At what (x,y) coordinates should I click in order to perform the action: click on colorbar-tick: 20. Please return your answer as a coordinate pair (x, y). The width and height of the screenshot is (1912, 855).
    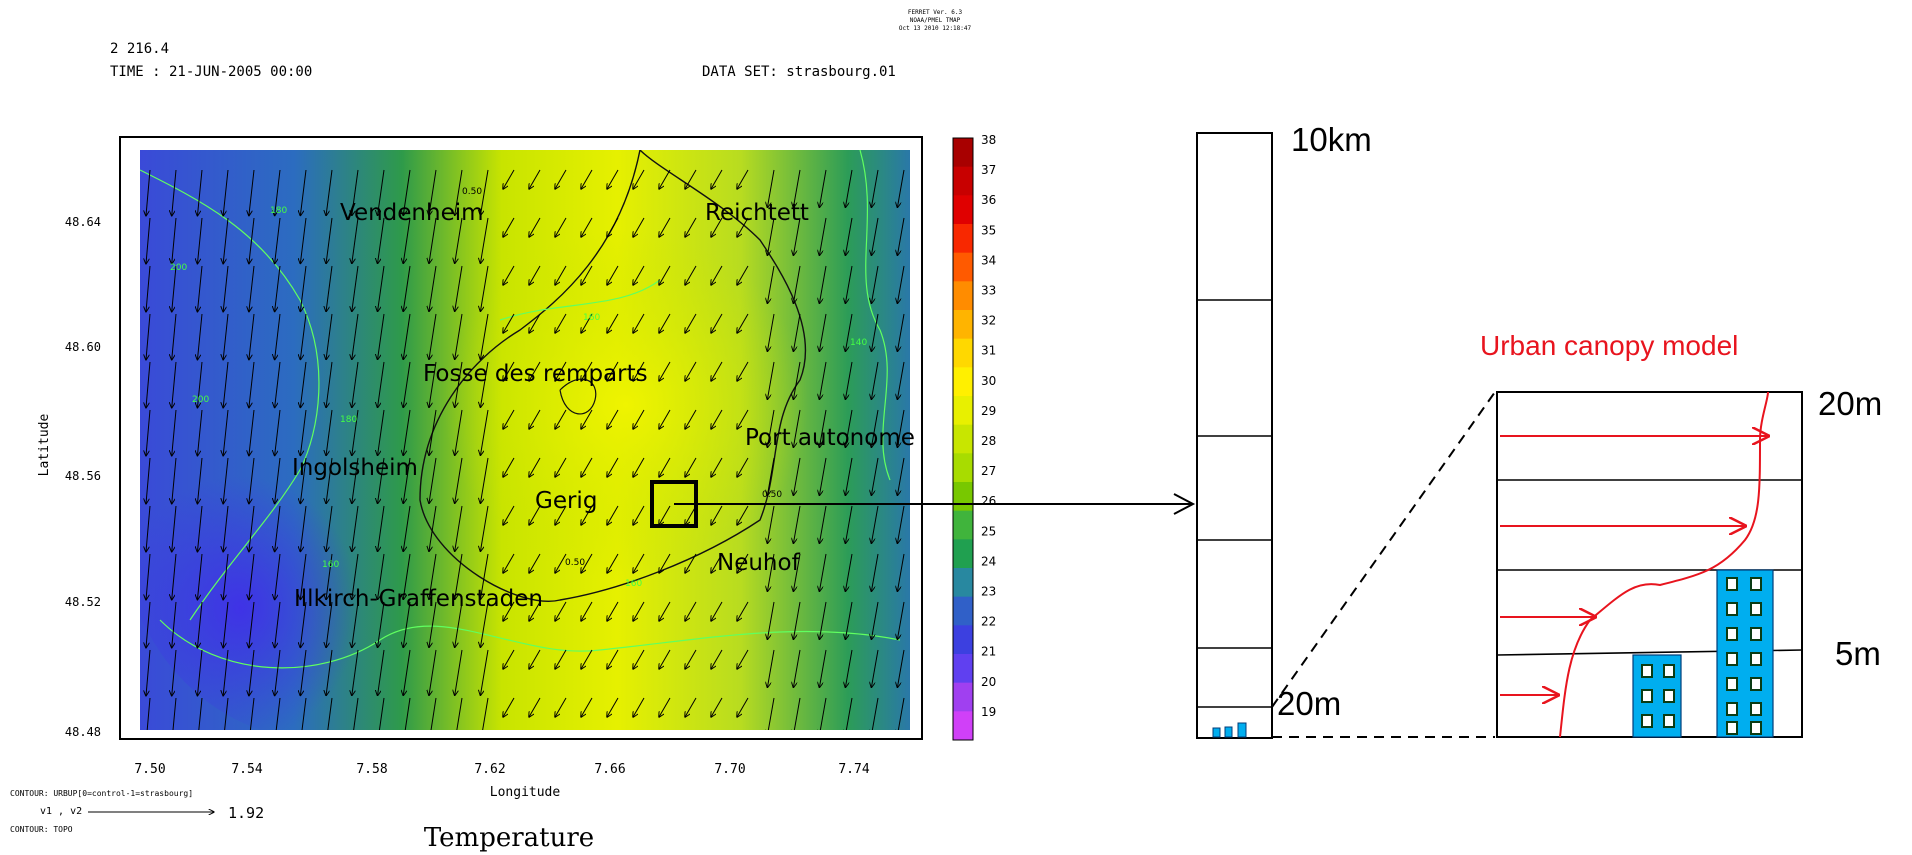
    Looking at the image, I should click on (988, 682).